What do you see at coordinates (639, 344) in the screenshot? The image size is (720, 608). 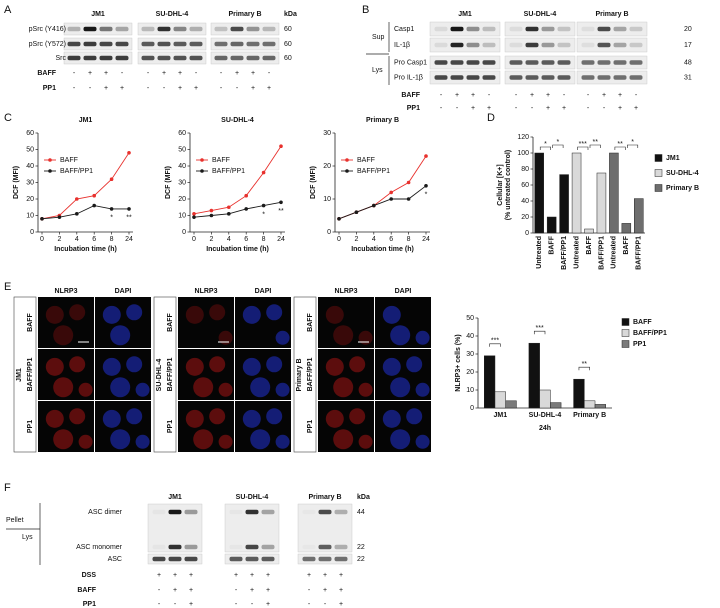 I see `legend-label: PP1` at bounding box center [639, 344].